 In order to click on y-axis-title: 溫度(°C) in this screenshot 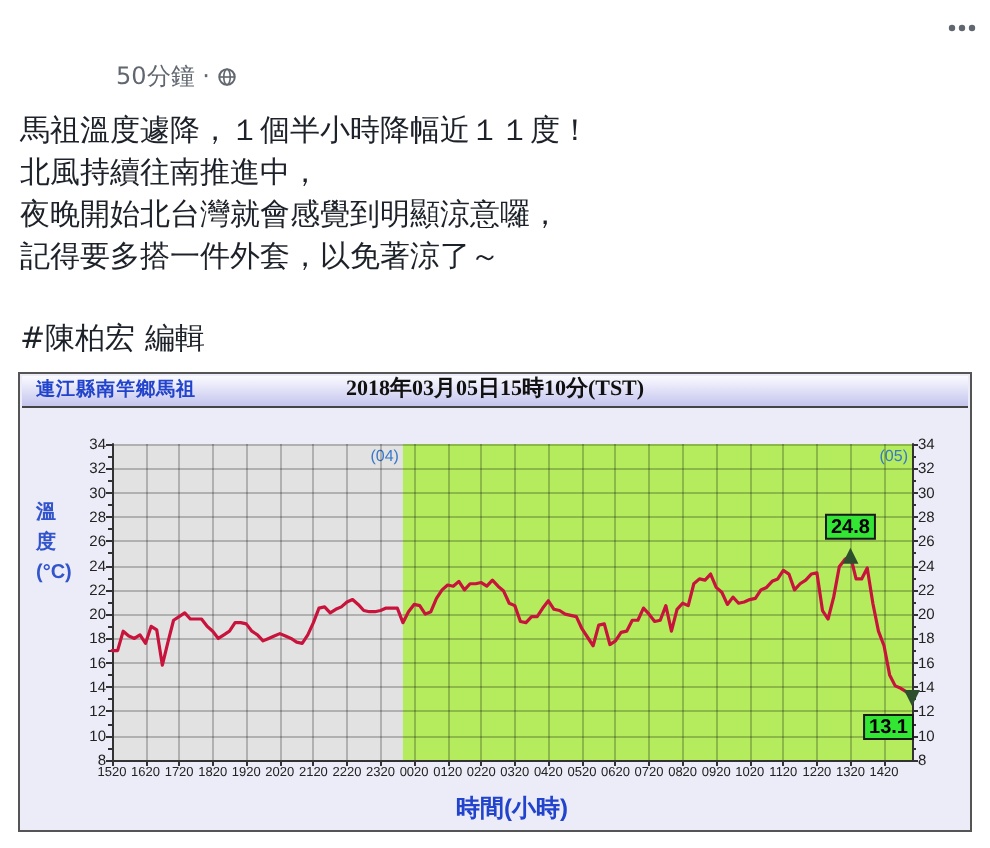, I will do `click(53, 542)`.